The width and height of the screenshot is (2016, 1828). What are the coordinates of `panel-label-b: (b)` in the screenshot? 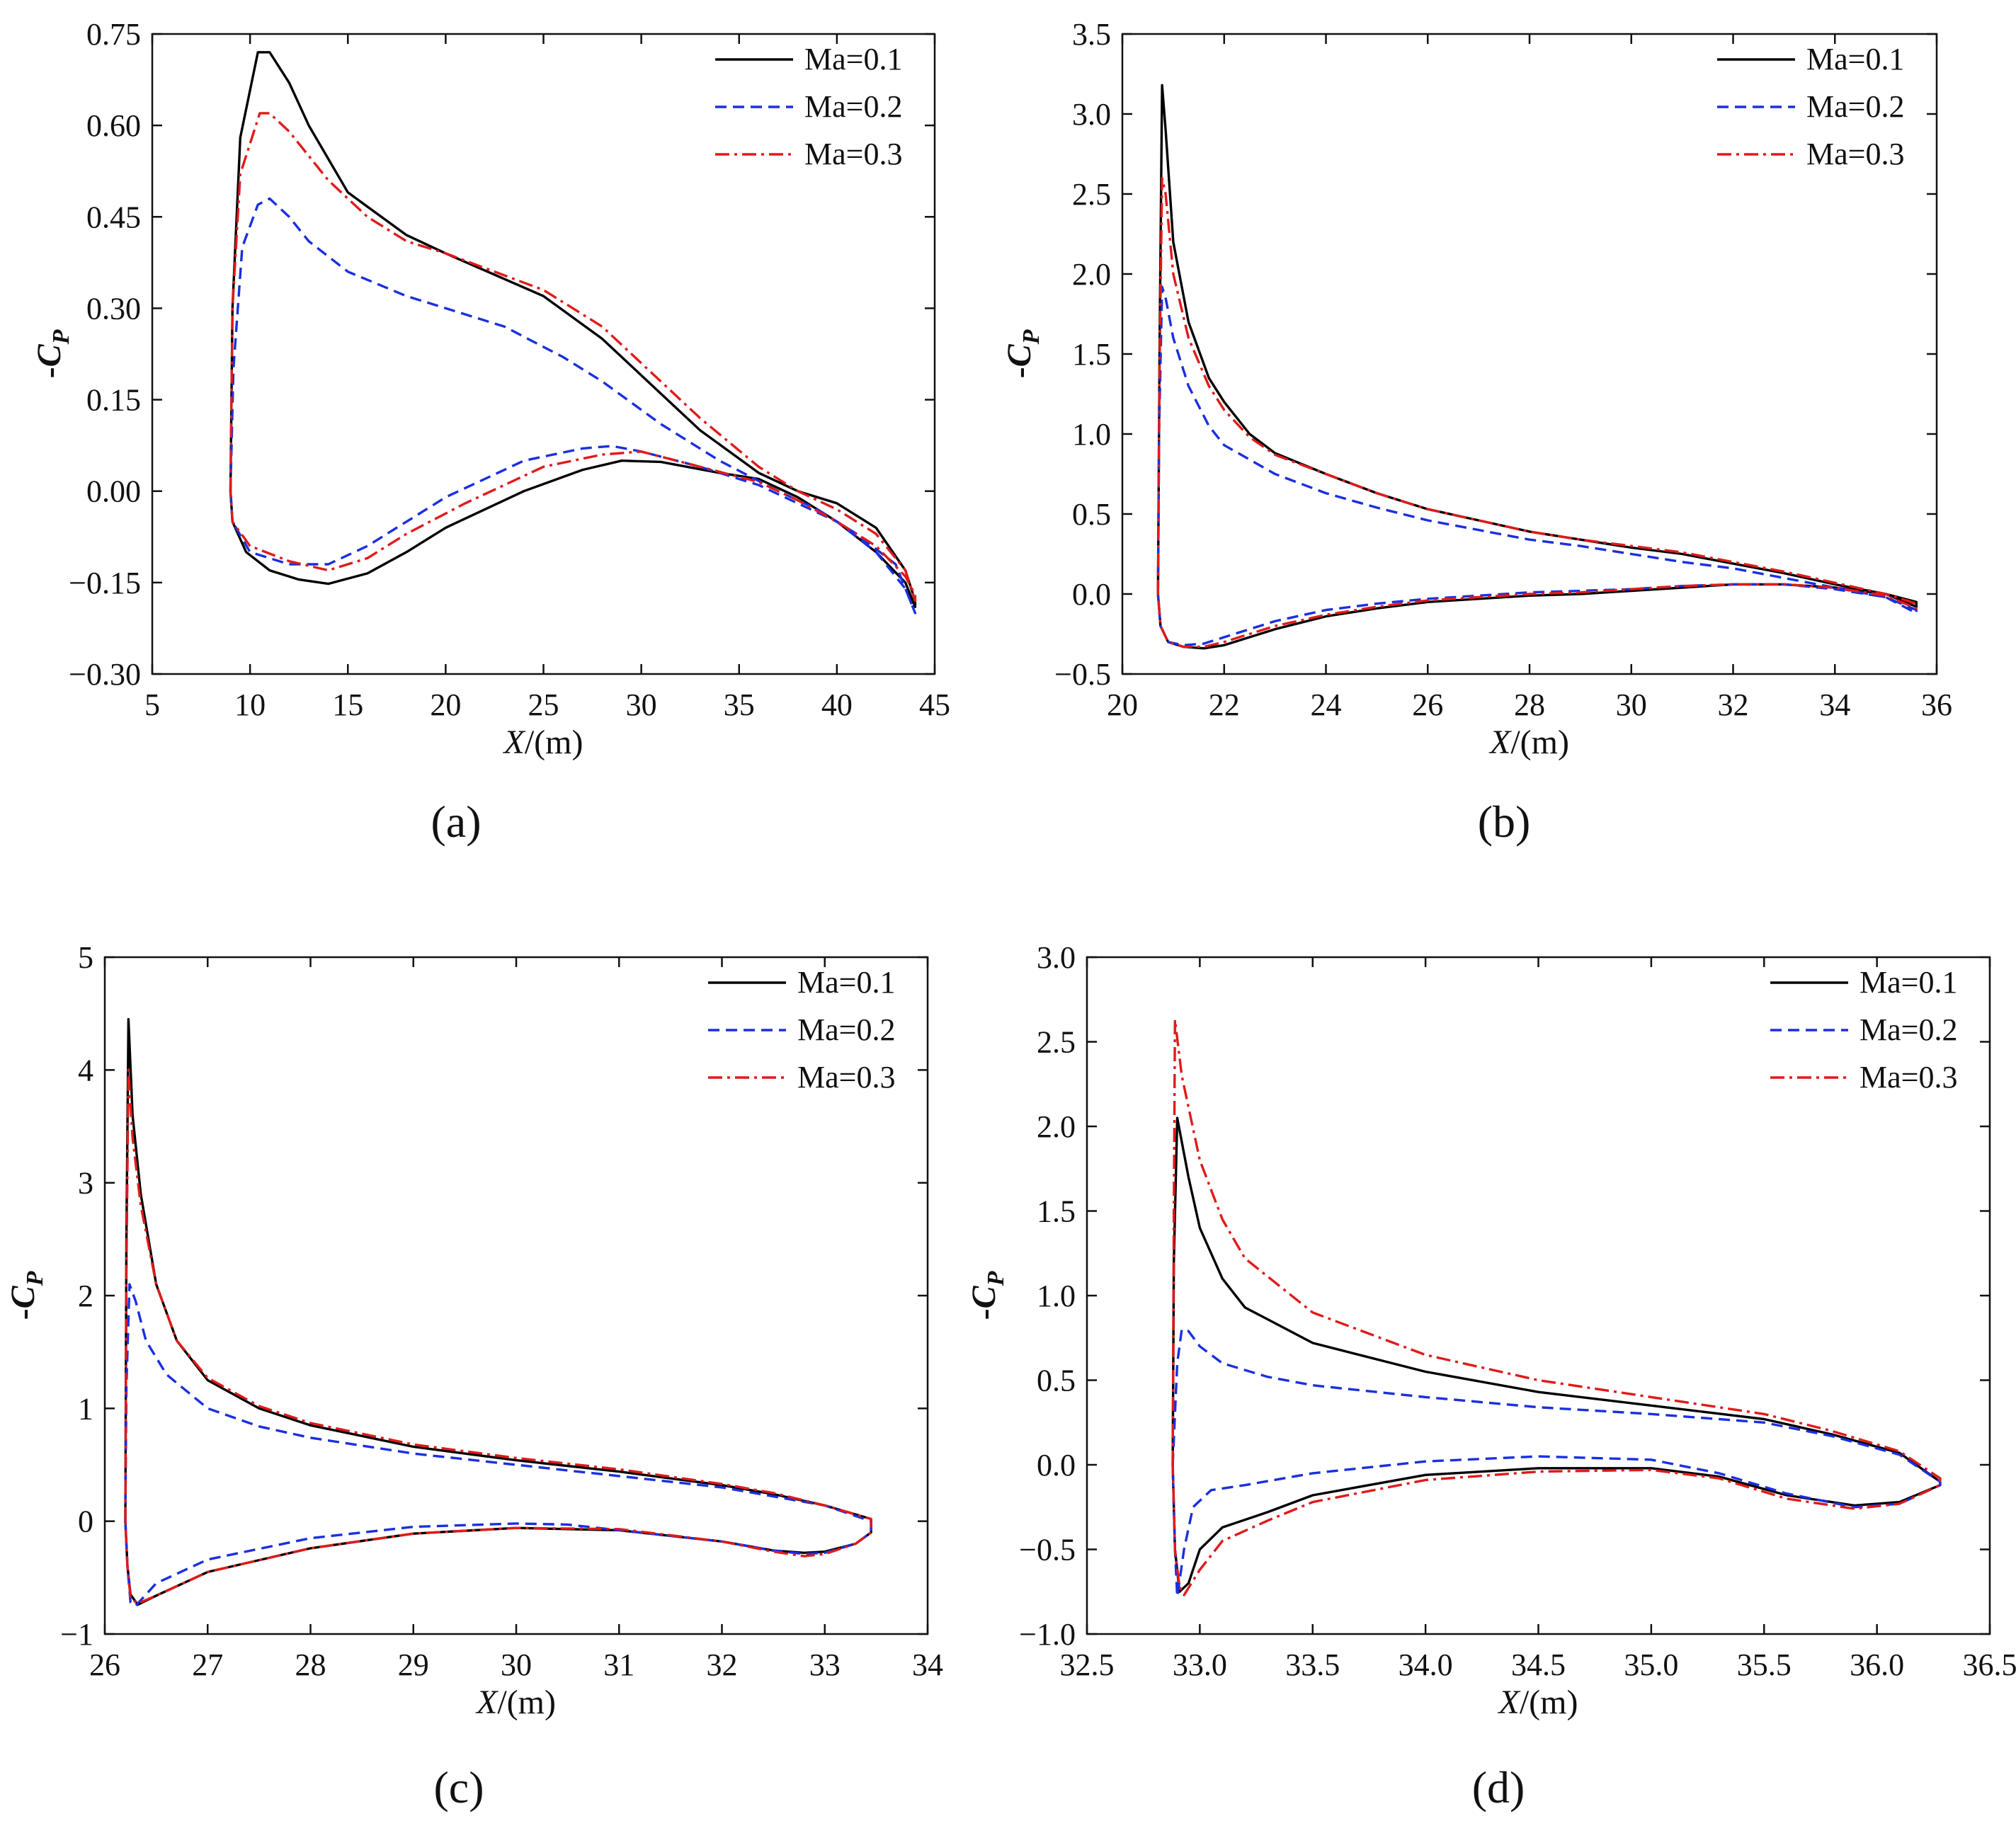 It's located at (1505, 821).